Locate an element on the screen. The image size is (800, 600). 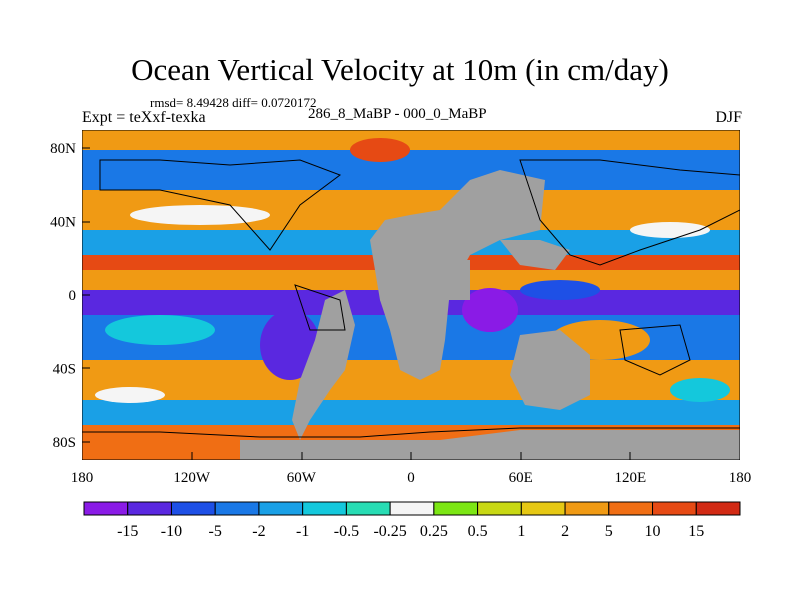
stats-label: rmsd= 8.49428 diff= 0.0720172 is located at coordinates (233, 102).